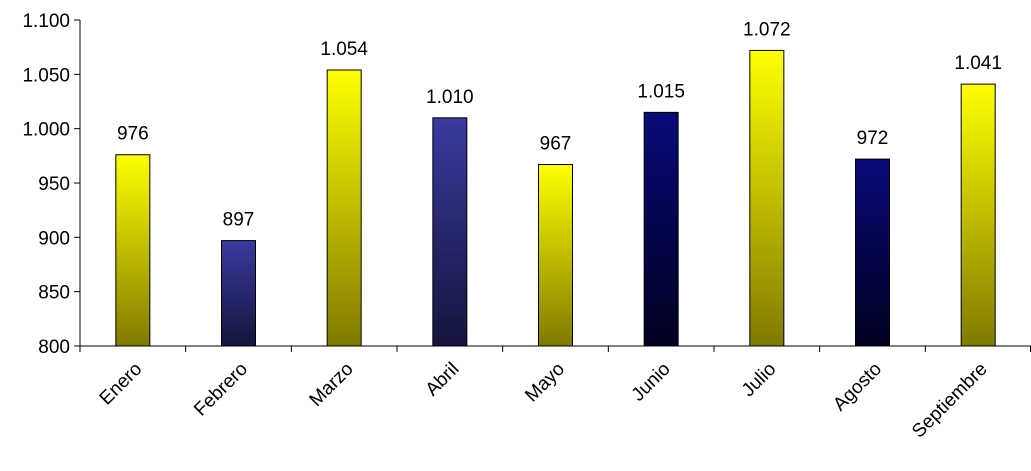  What do you see at coordinates (661, 91) in the screenshot?
I see `data-label: 1.015` at bounding box center [661, 91].